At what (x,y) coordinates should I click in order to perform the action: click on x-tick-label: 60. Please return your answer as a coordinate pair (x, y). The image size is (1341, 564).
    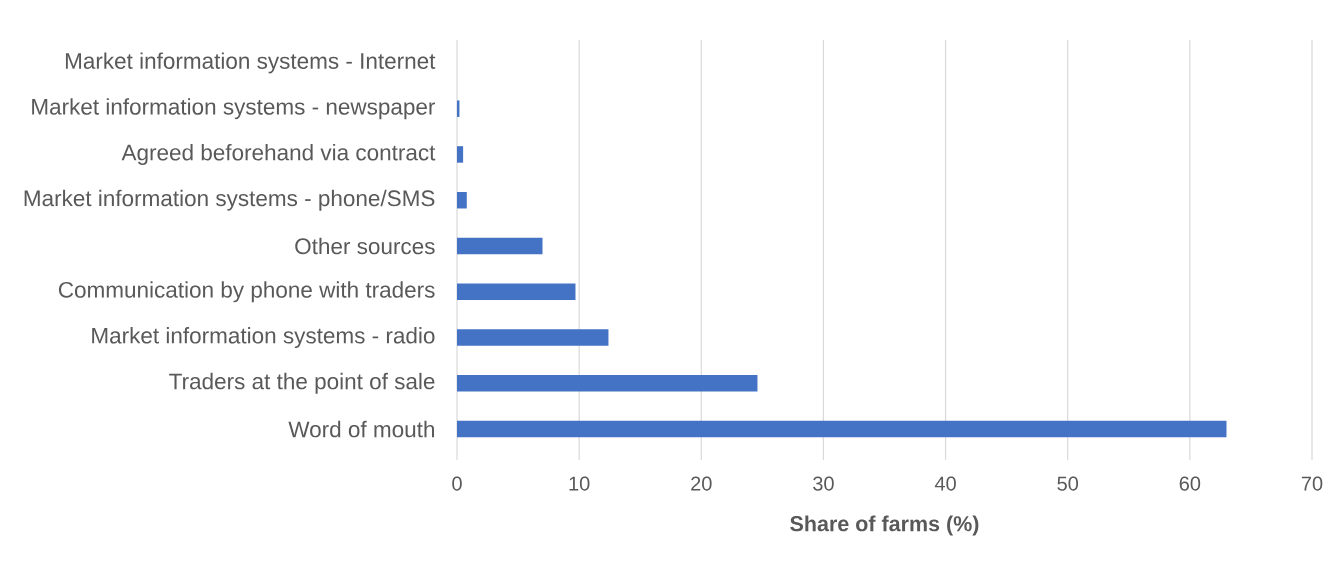
    Looking at the image, I should click on (1190, 483).